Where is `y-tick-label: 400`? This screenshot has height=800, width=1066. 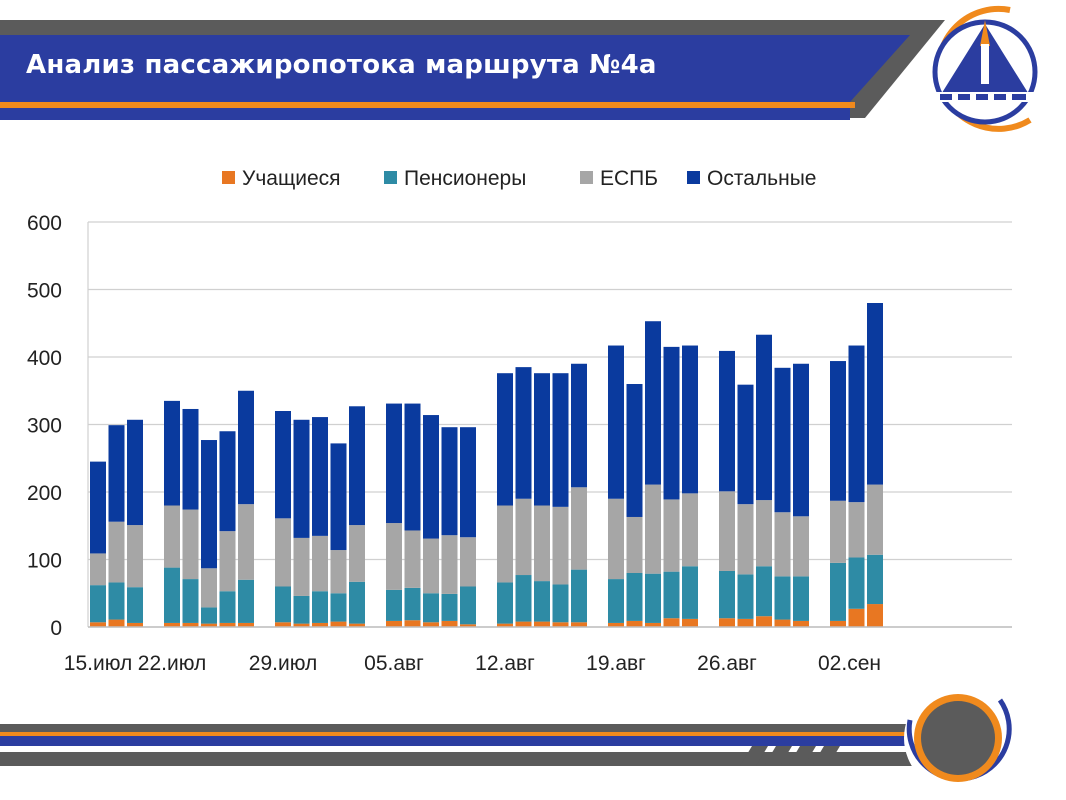 y-tick-label: 400 is located at coordinates (44, 358).